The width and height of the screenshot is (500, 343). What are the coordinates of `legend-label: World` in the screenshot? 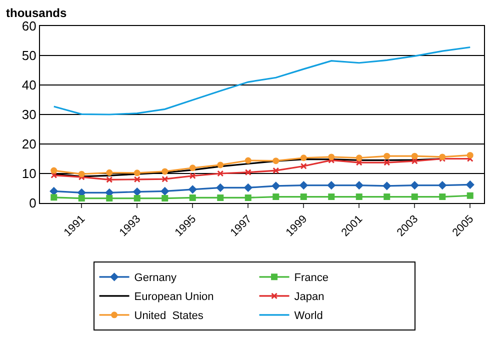 It's located at (308, 316).